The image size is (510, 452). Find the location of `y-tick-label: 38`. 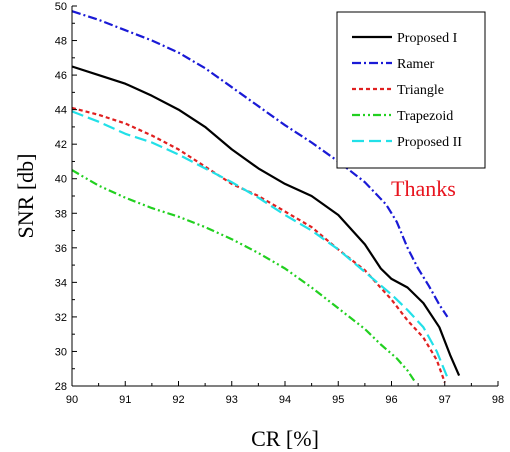

y-tick-label: 38 is located at coordinates (61, 214).